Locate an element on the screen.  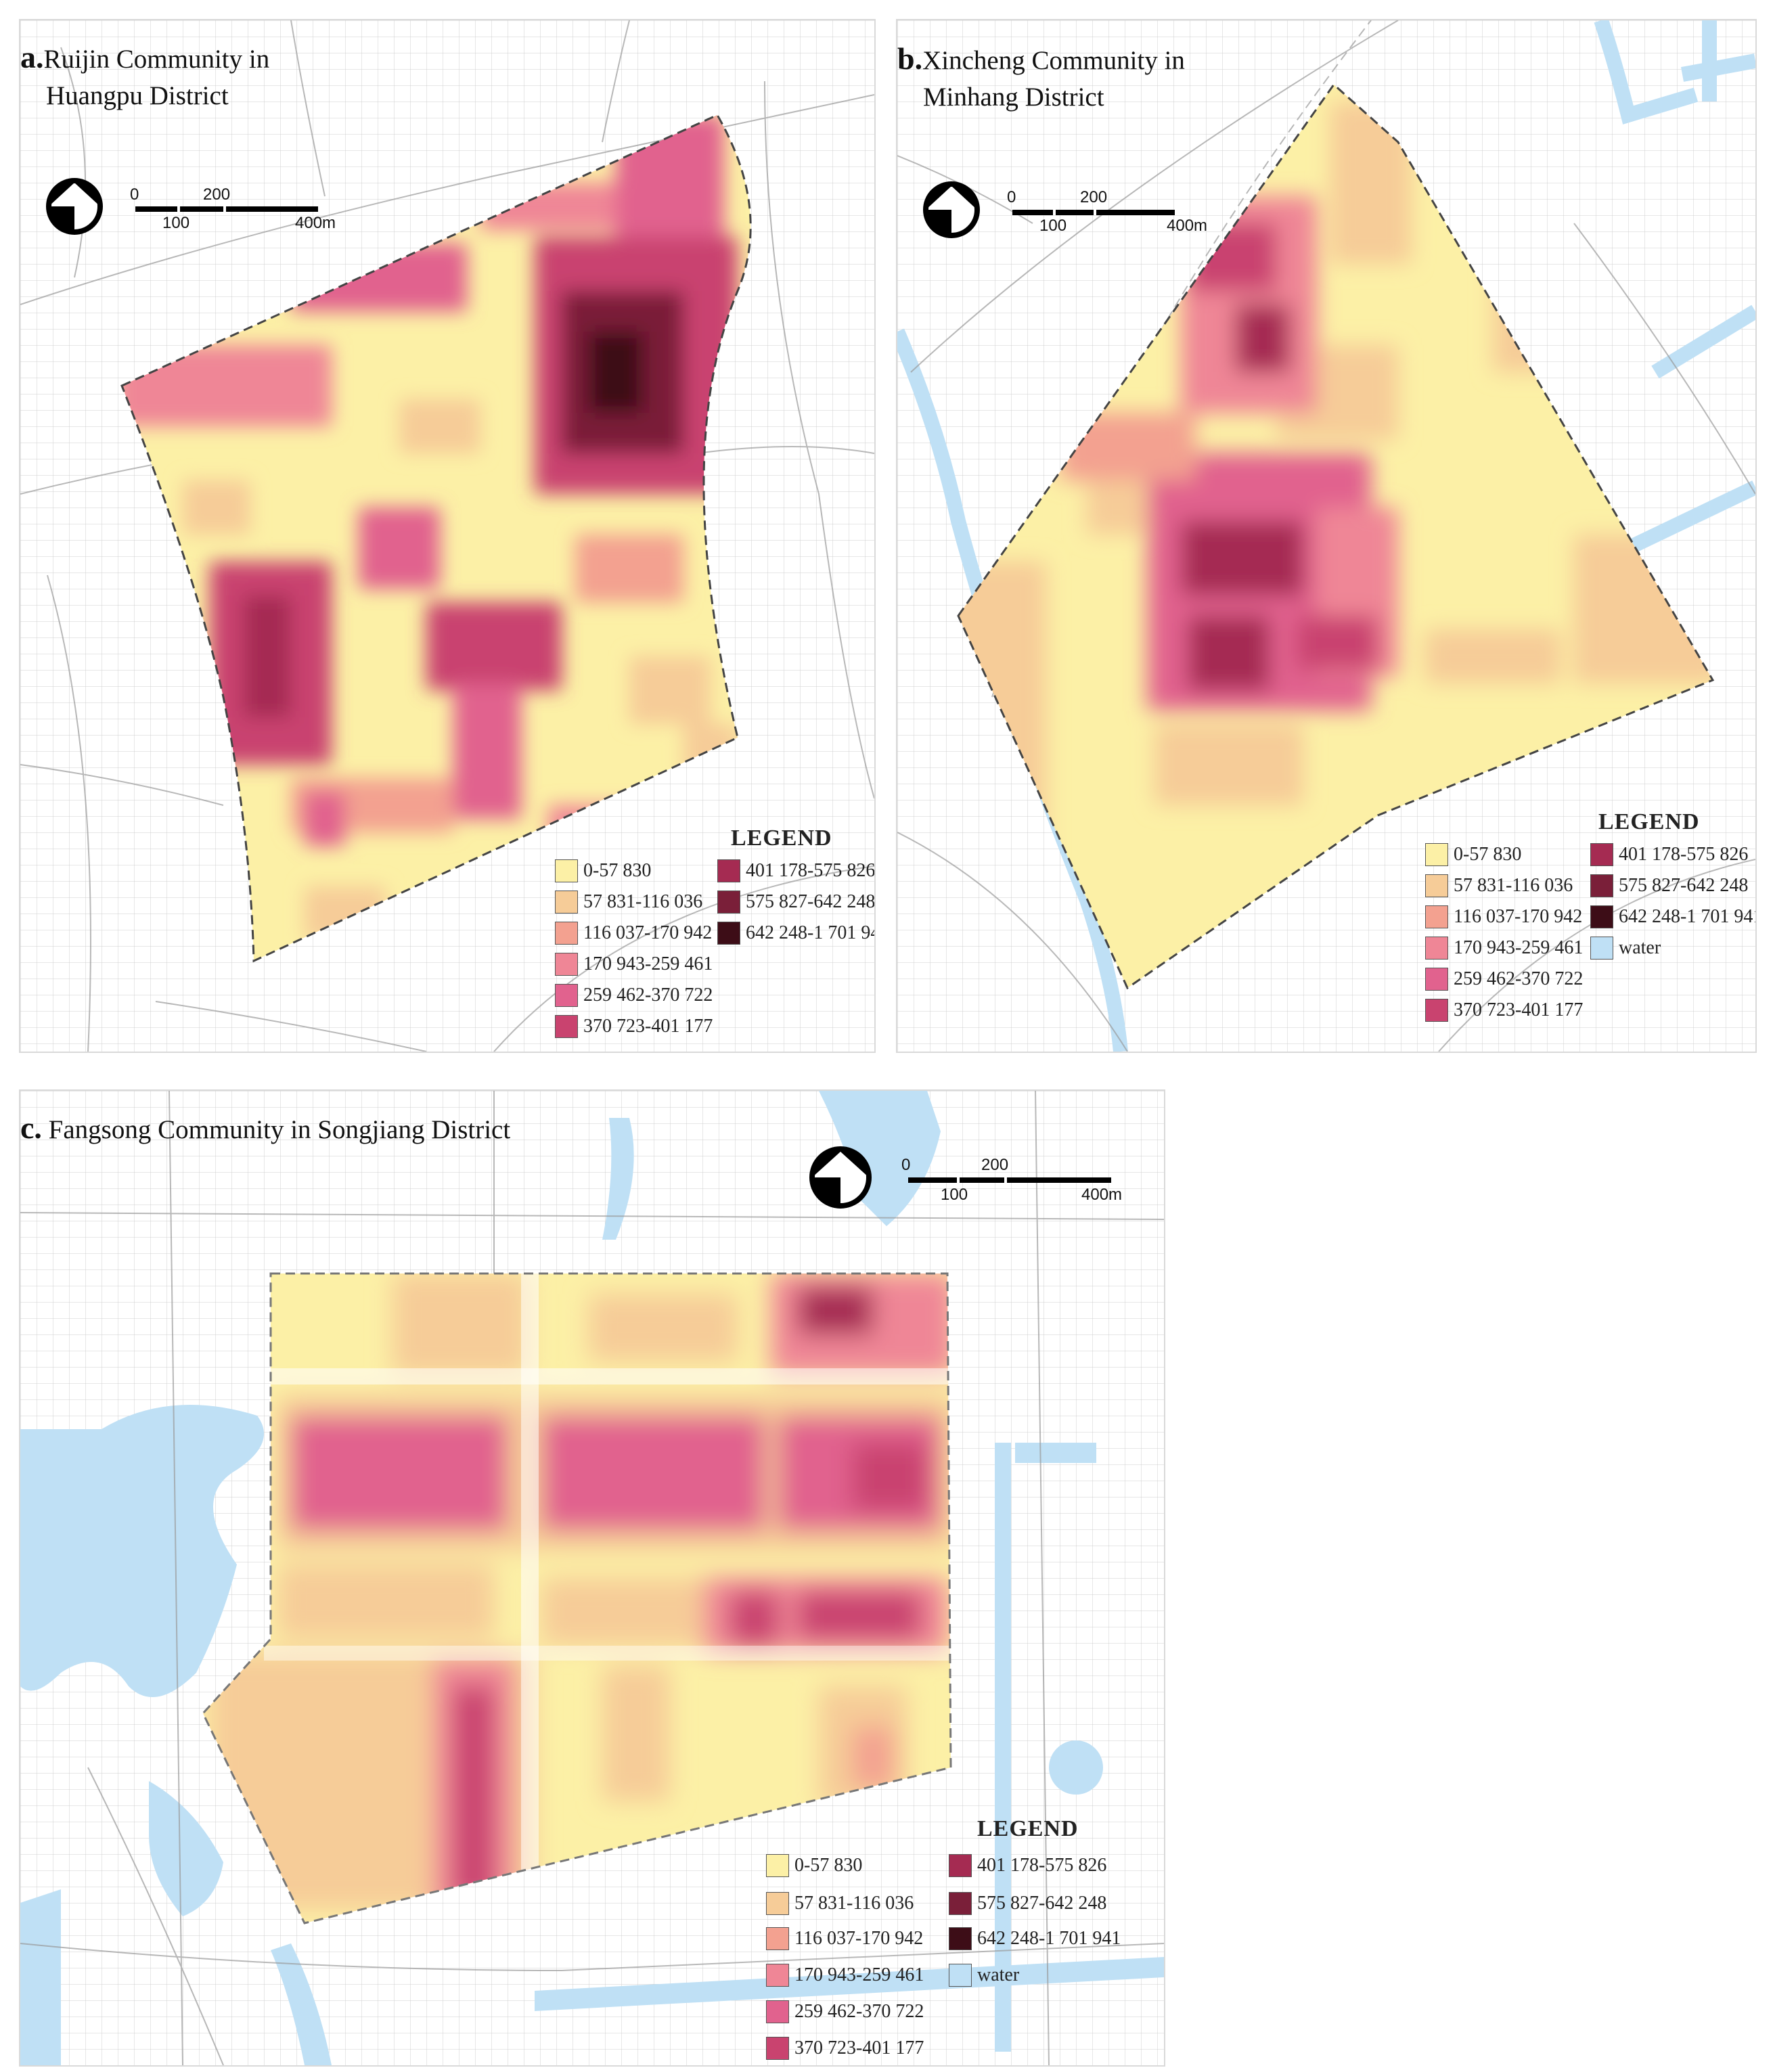
legend-label: water is located at coordinates (998, 1974).